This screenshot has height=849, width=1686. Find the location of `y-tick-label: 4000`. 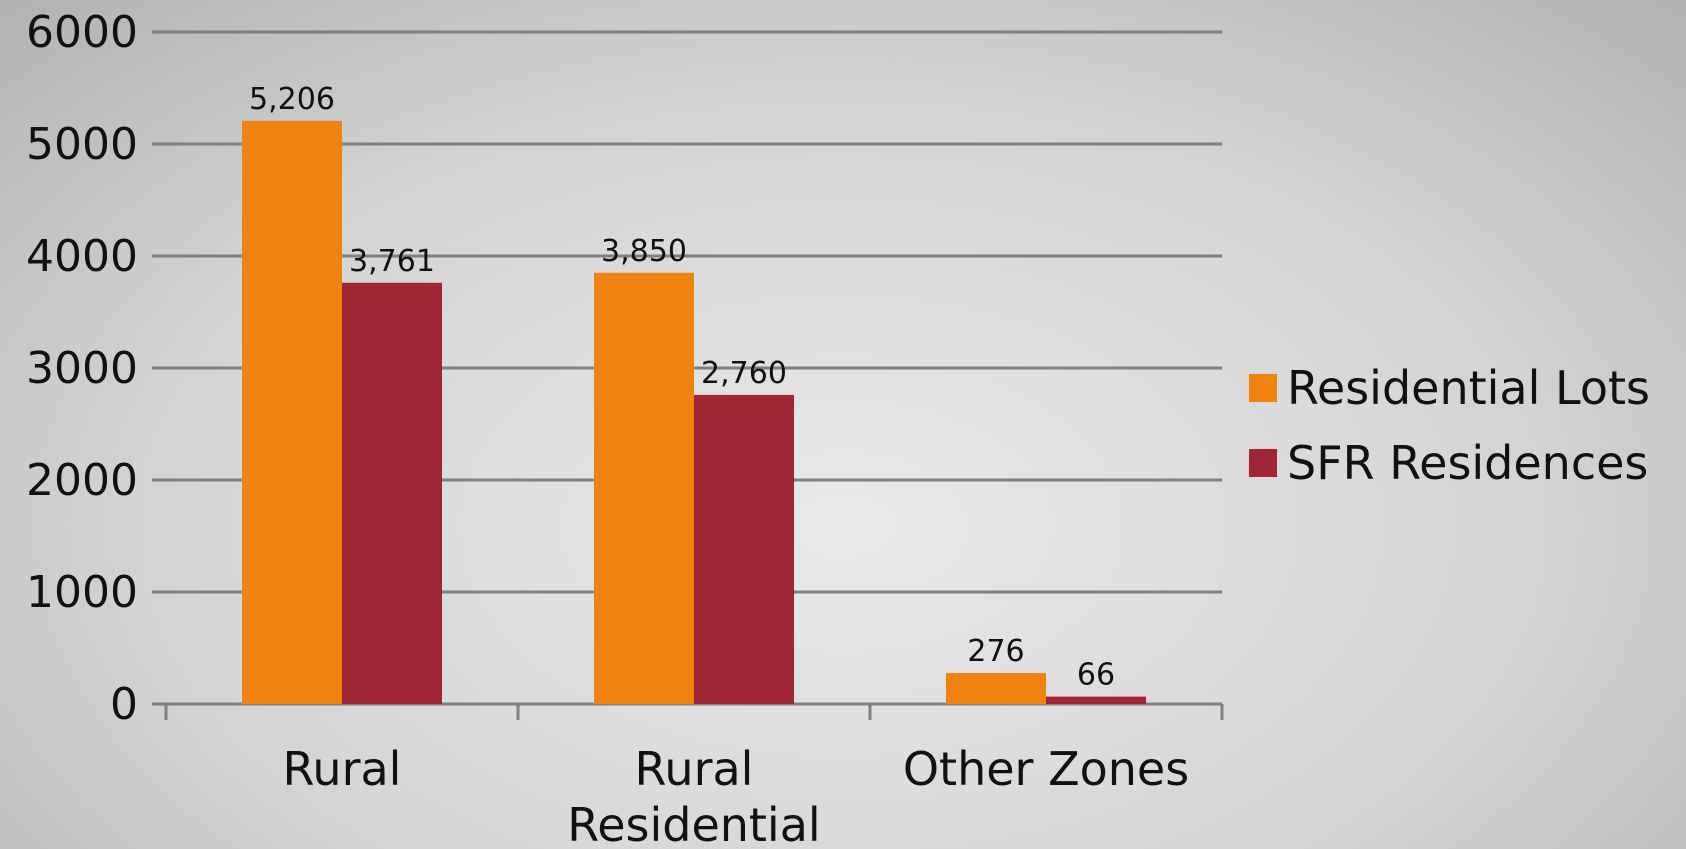

y-tick-label: 4000 is located at coordinates (82, 256).